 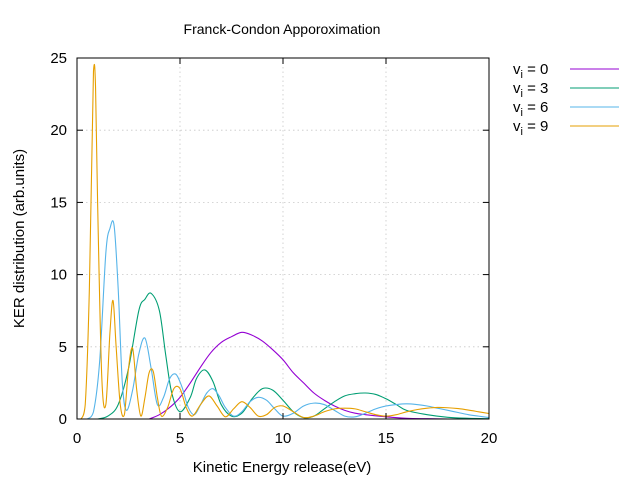 What do you see at coordinates (282, 467) in the screenshot?
I see `x-axis-label: Kinetic Energy release(eV)` at bounding box center [282, 467].